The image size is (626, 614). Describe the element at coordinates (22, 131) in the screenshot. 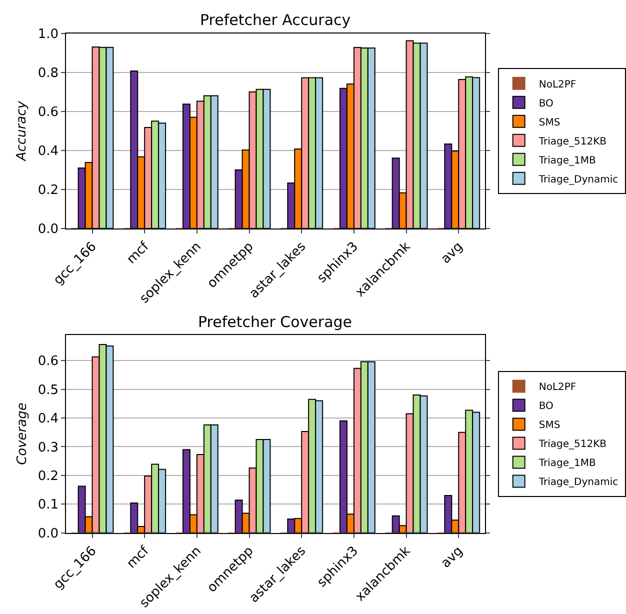

I see `y-axis-title: Accuracy` at that location.